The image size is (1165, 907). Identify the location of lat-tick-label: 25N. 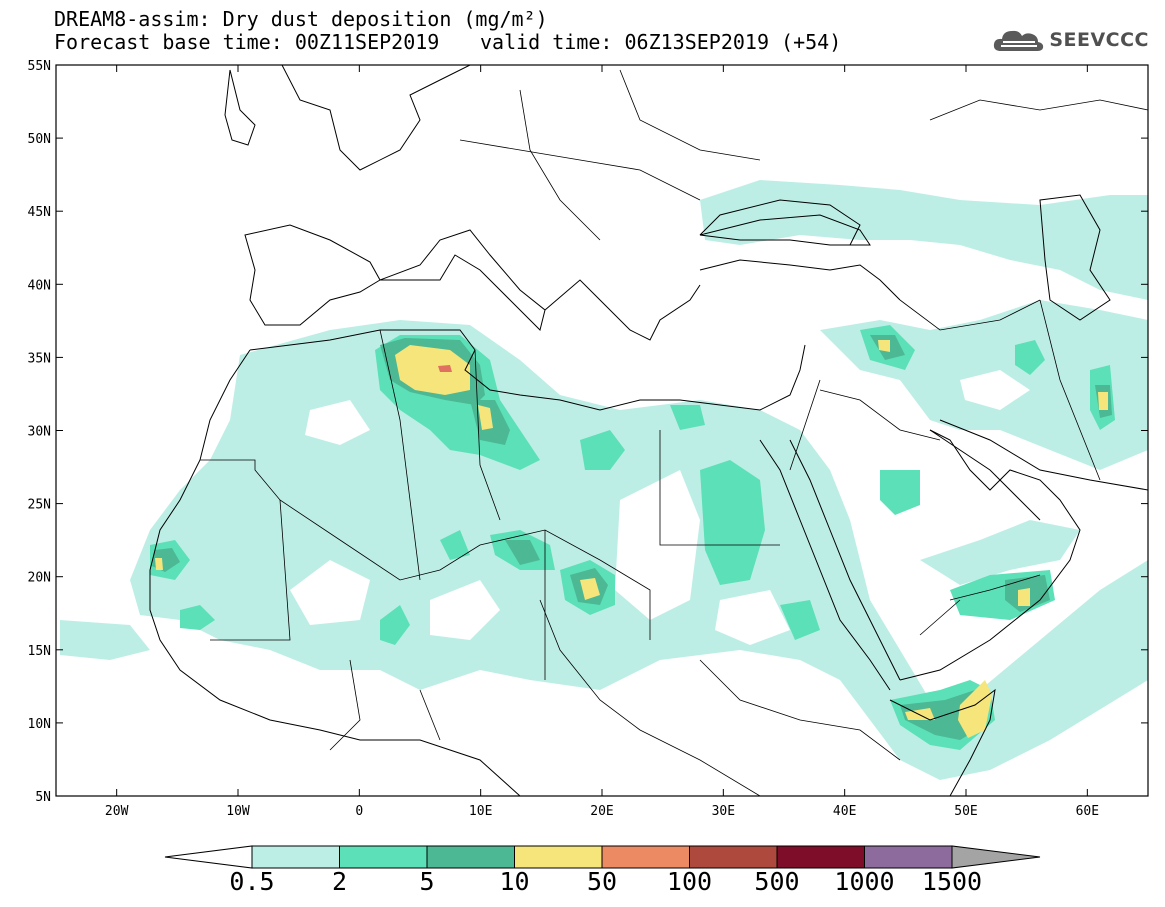
(39, 505).